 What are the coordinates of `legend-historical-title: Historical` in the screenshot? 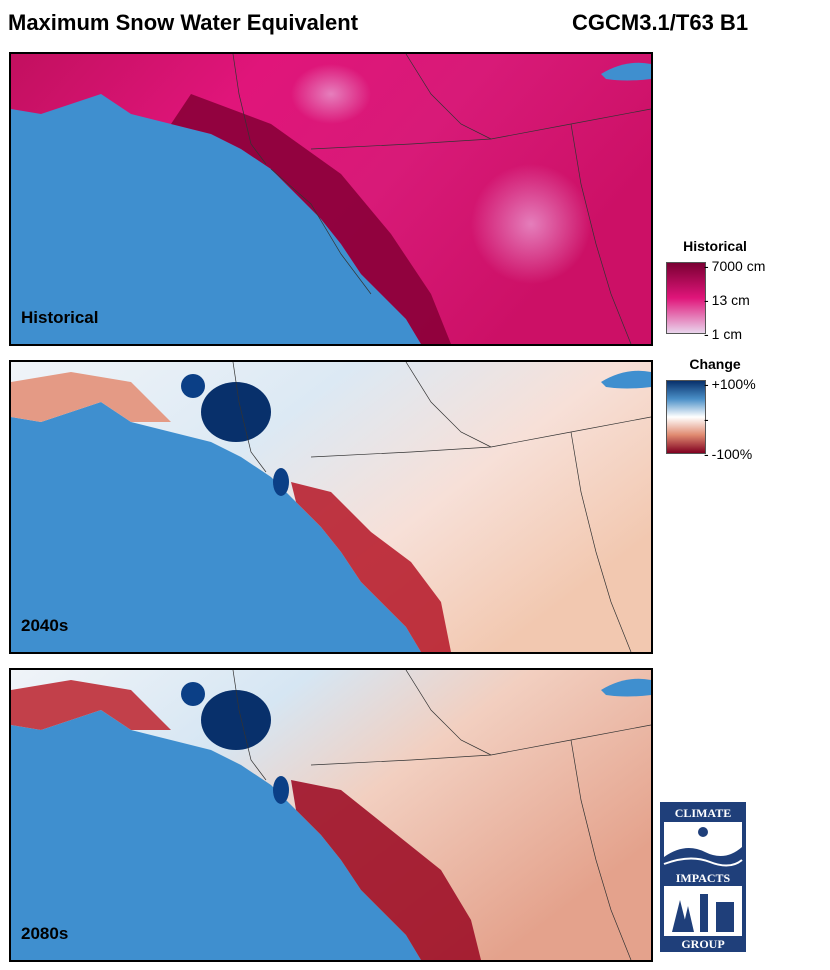 It's located at (715, 246).